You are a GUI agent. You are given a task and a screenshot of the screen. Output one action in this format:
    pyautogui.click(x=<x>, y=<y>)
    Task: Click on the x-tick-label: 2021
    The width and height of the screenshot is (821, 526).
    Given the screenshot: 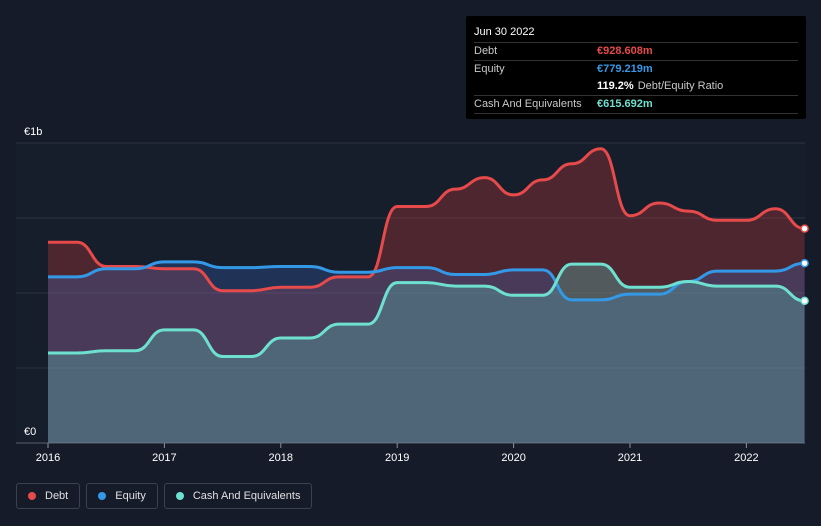 What is the action you would take?
    pyautogui.click(x=630, y=458)
    